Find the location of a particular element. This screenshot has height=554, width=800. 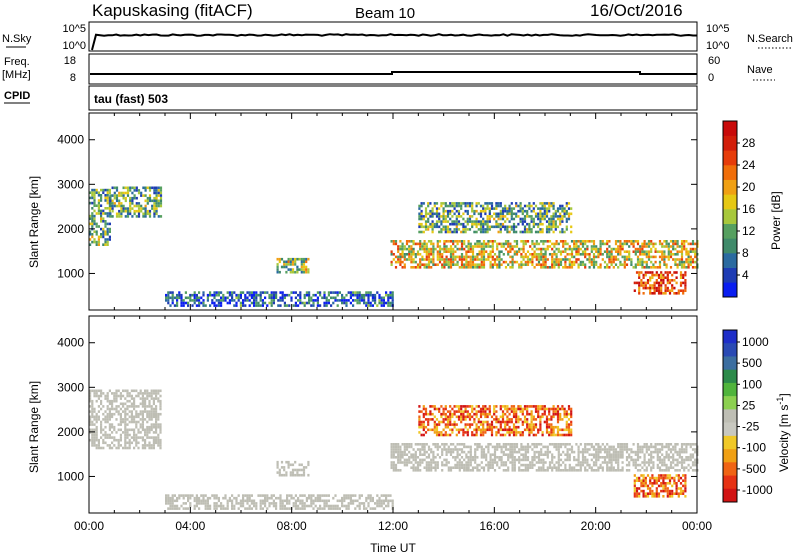

noise-right-tick-low: 10^0 is located at coordinates (718, 46).